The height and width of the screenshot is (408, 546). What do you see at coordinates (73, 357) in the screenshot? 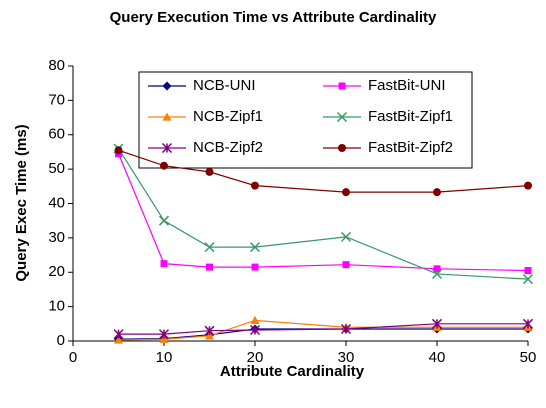
I see `x-tick-label: 0` at bounding box center [73, 357].